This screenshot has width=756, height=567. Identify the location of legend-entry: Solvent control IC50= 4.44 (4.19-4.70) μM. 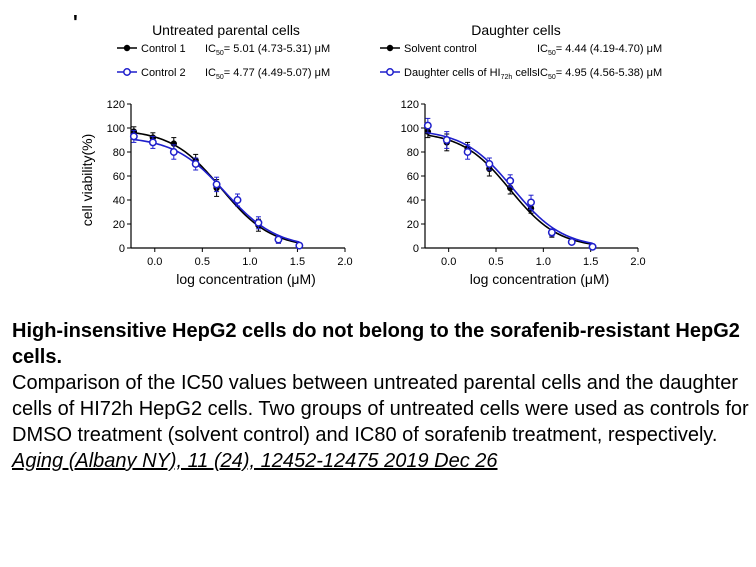
(521, 50).